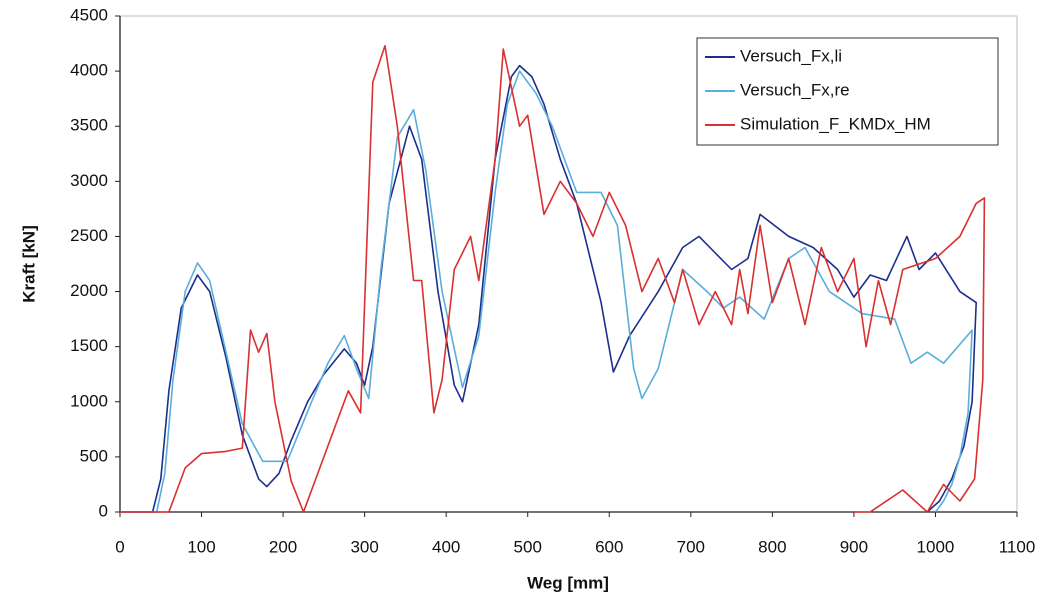 This screenshot has width=1063, height=603. I want to click on y-axis-label: Kraft [kN], so click(28, 263).